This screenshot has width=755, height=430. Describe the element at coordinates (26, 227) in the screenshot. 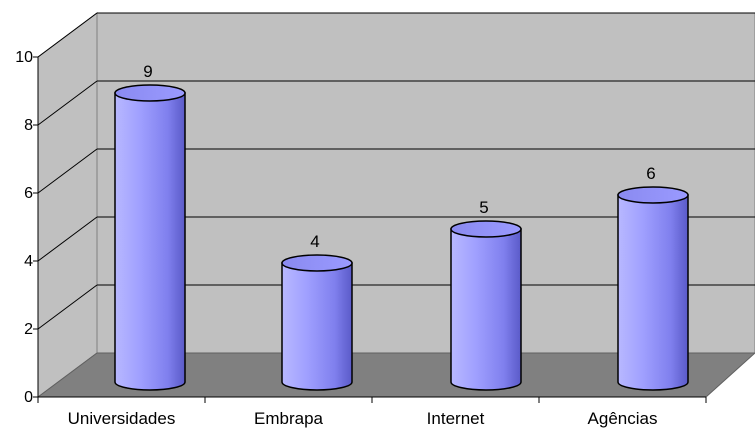

I see `y-ticks: 0 2 4 6 8 10` at that location.